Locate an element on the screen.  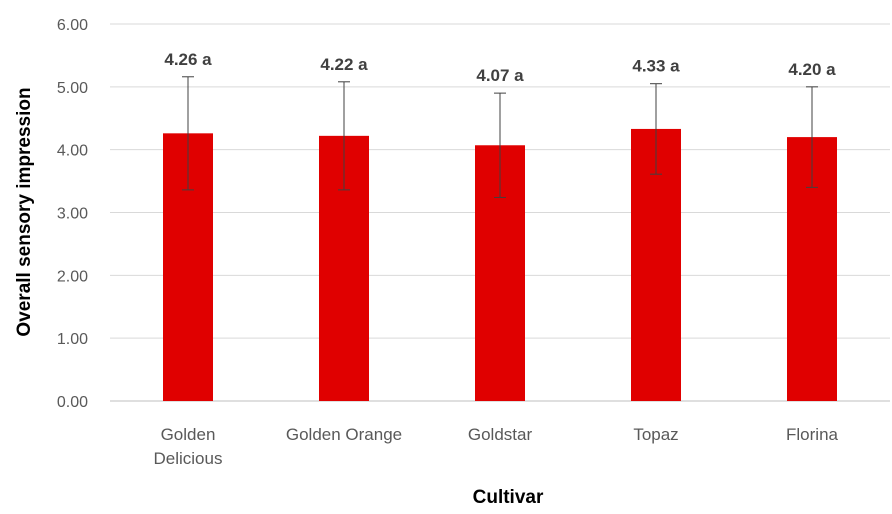
data-label: 4.07 a is located at coordinates (500, 75).